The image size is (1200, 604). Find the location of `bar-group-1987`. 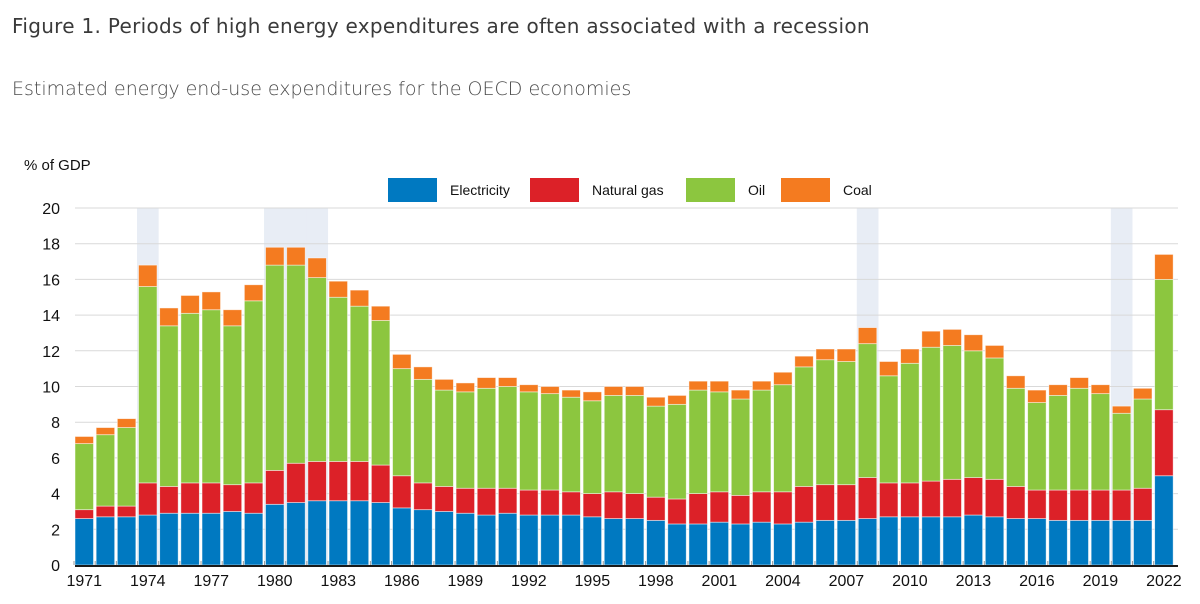

bar-group-1987 is located at coordinates (423, 466).